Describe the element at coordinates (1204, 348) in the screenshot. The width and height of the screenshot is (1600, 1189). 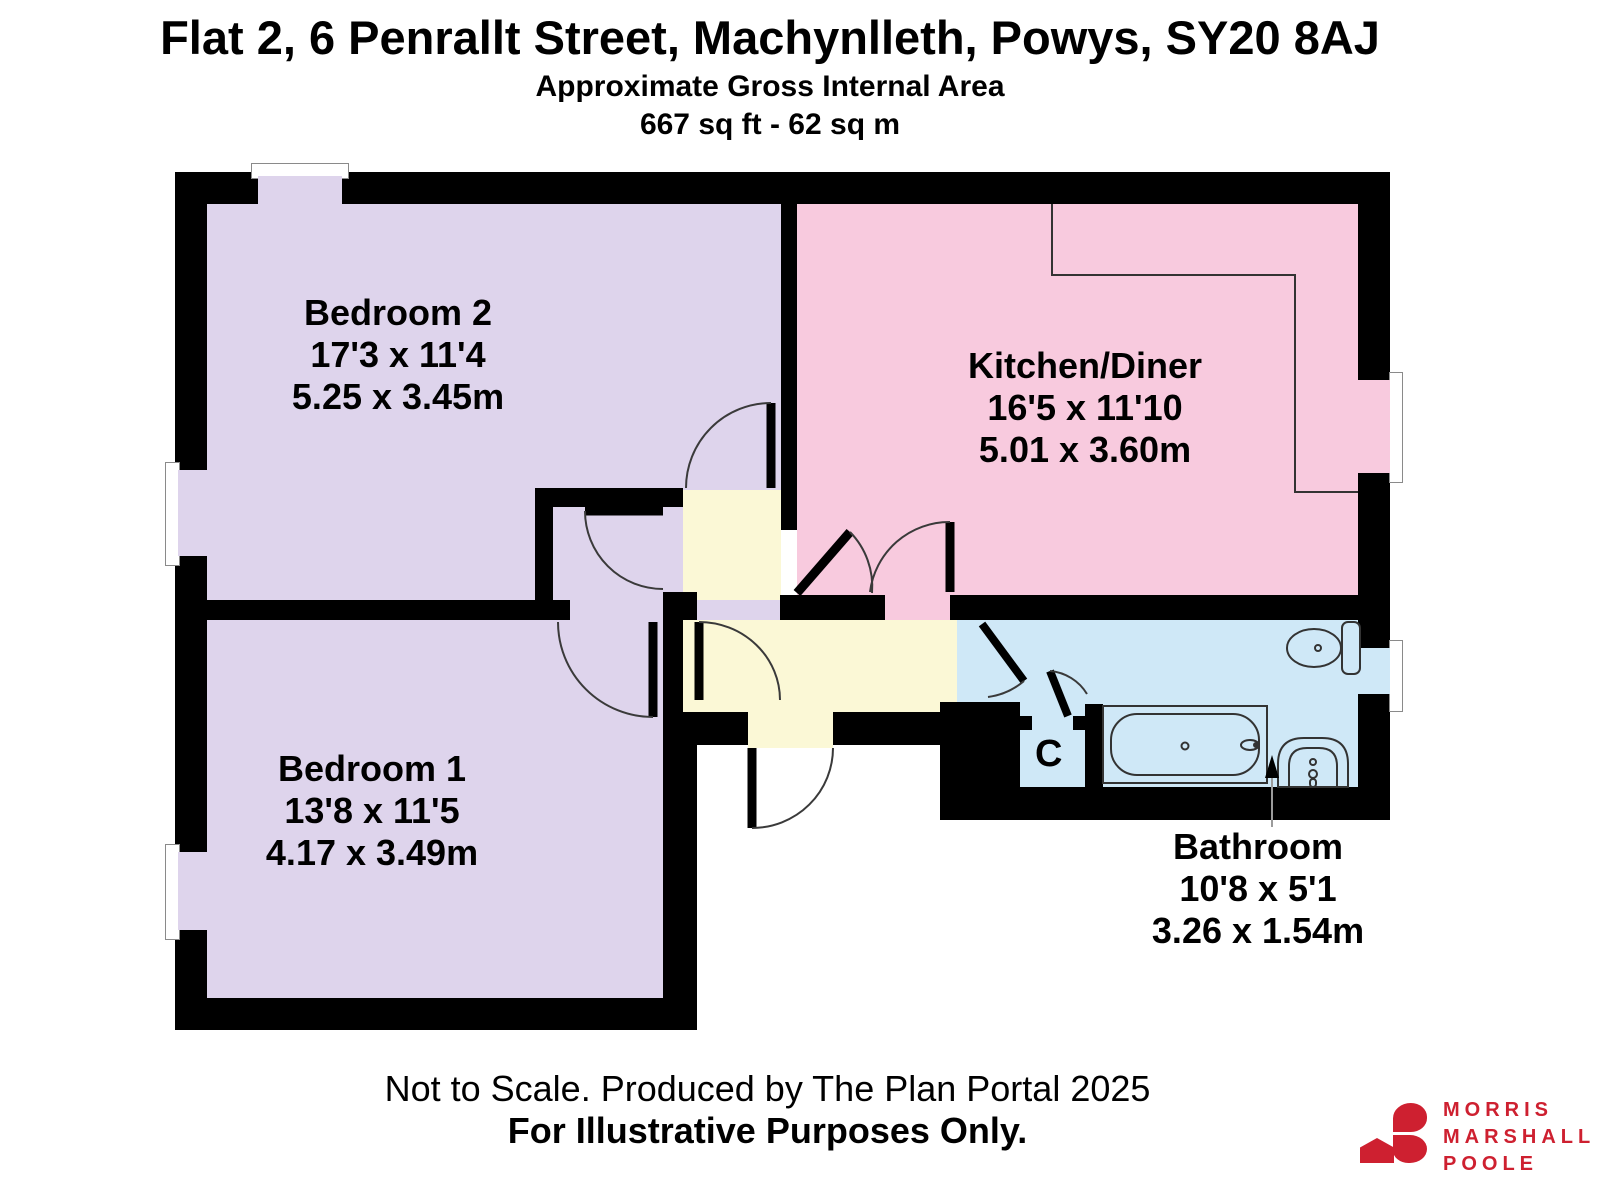
I see `kitchen-step-outline` at that location.